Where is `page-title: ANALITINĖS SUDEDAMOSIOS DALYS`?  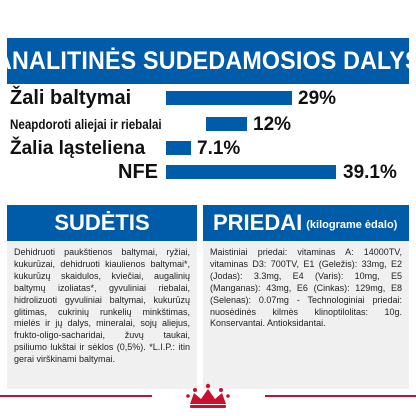 page-title: ANALITINĖS SUDEDAMOSIOS DALYS is located at coordinates (208, 60).